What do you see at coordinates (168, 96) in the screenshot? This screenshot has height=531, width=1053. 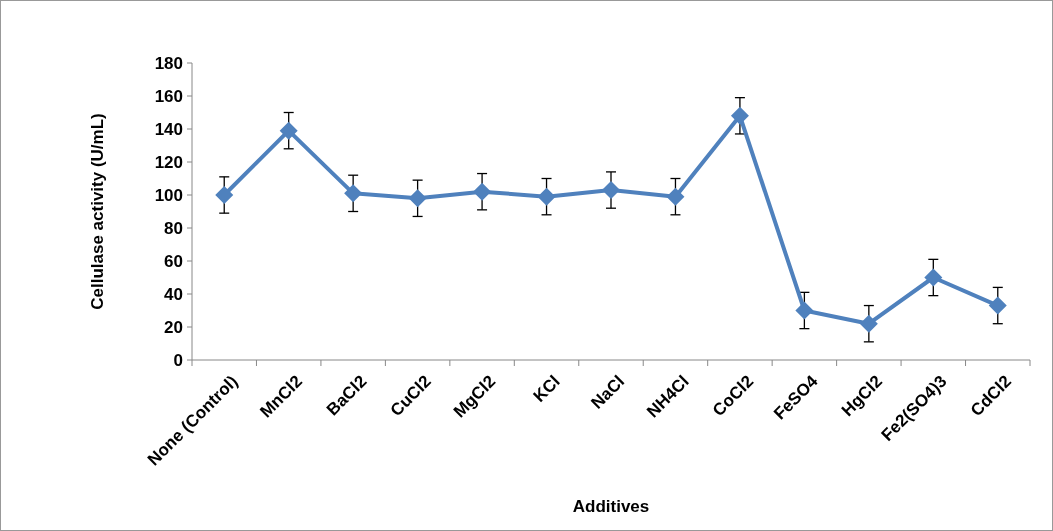 I see `y-tick-label: 160` at bounding box center [168, 96].